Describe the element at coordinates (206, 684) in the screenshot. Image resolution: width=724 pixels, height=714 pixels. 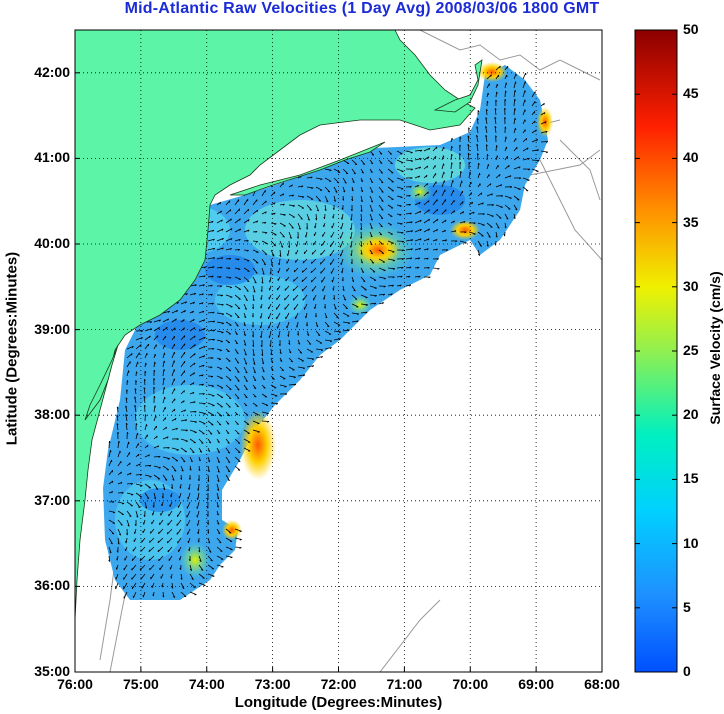
I see `x-tick-label: 74:00` at that location.